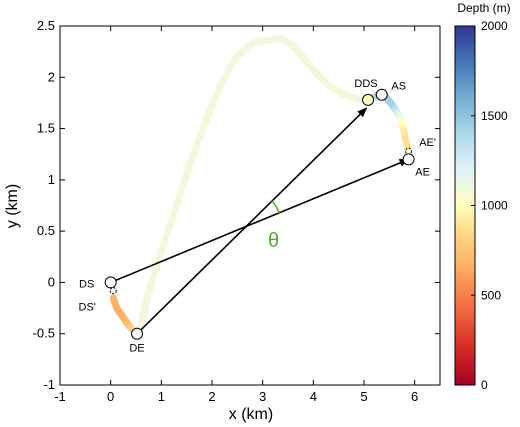 This screenshot has width=520, height=427. What do you see at coordinates (274, 225) in the screenshot?
I see `theta-annotation: θ` at bounding box center [274, 225].